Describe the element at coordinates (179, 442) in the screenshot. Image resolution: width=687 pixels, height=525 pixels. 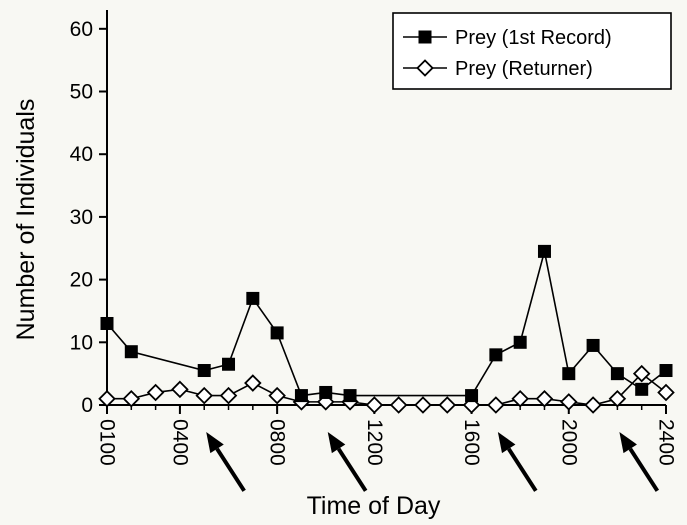
I see `x-tick-label: 0400` at that location.